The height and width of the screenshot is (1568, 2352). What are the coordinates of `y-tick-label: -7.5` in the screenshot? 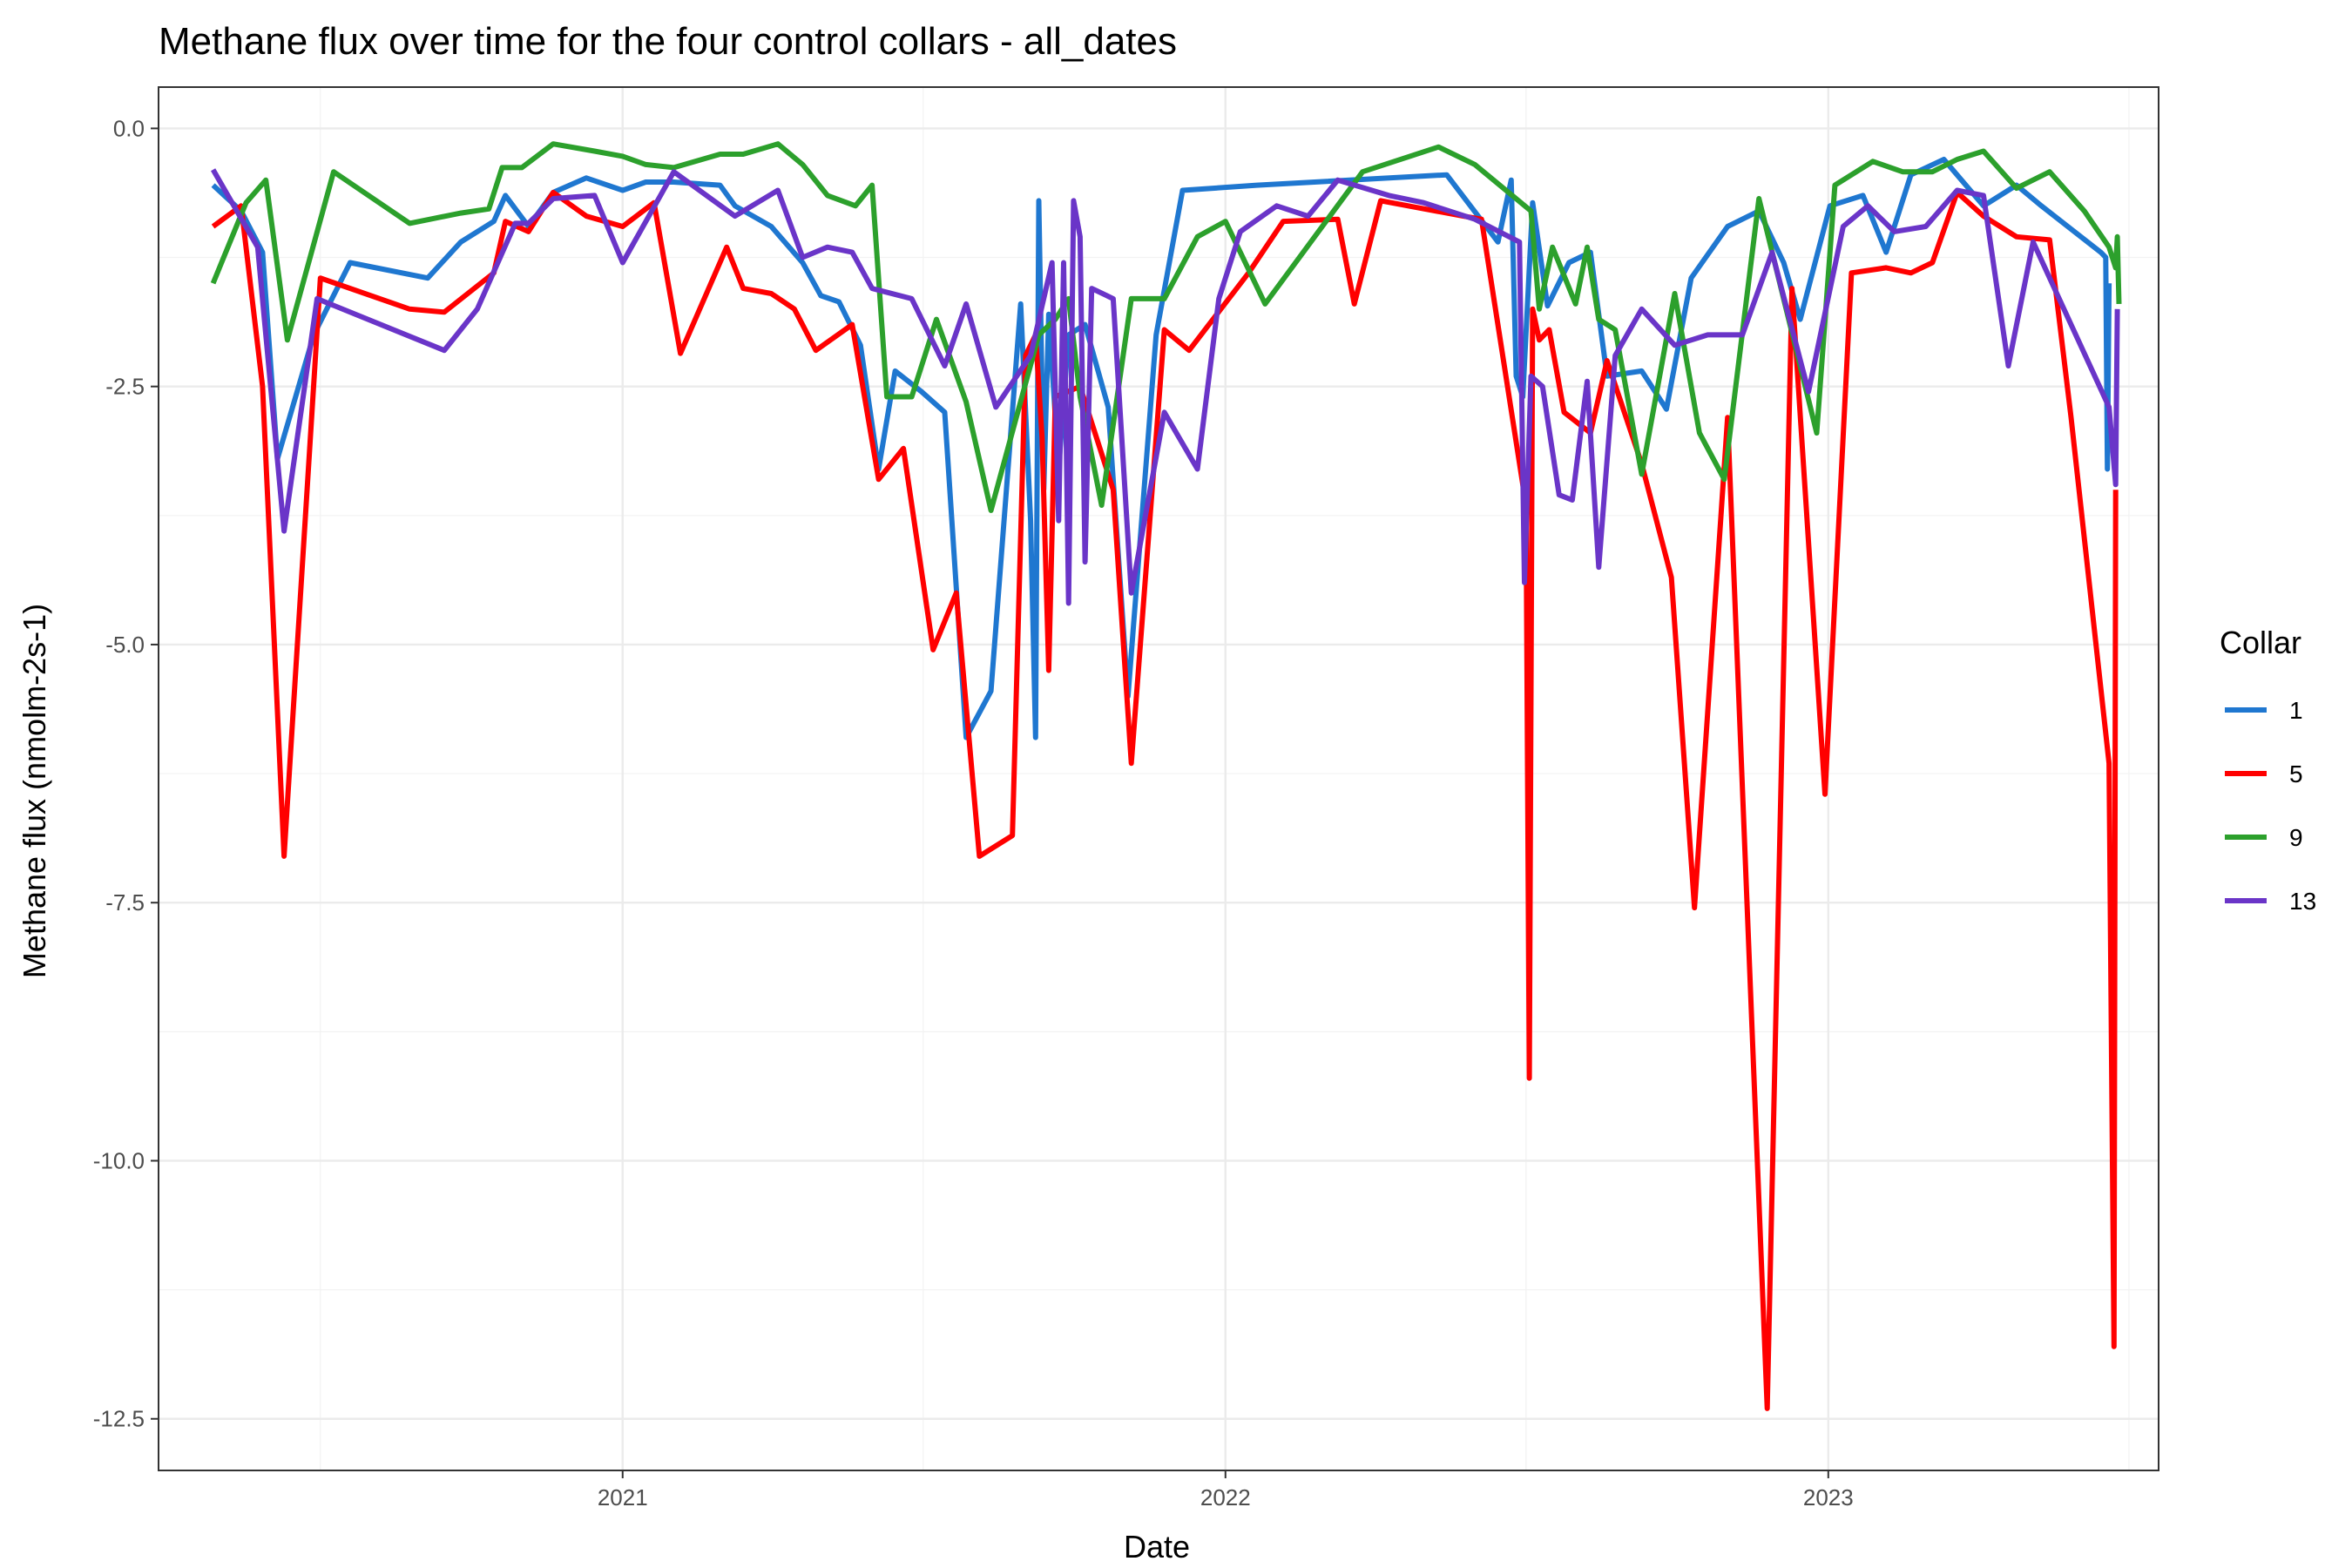 It's located at (125, 903).